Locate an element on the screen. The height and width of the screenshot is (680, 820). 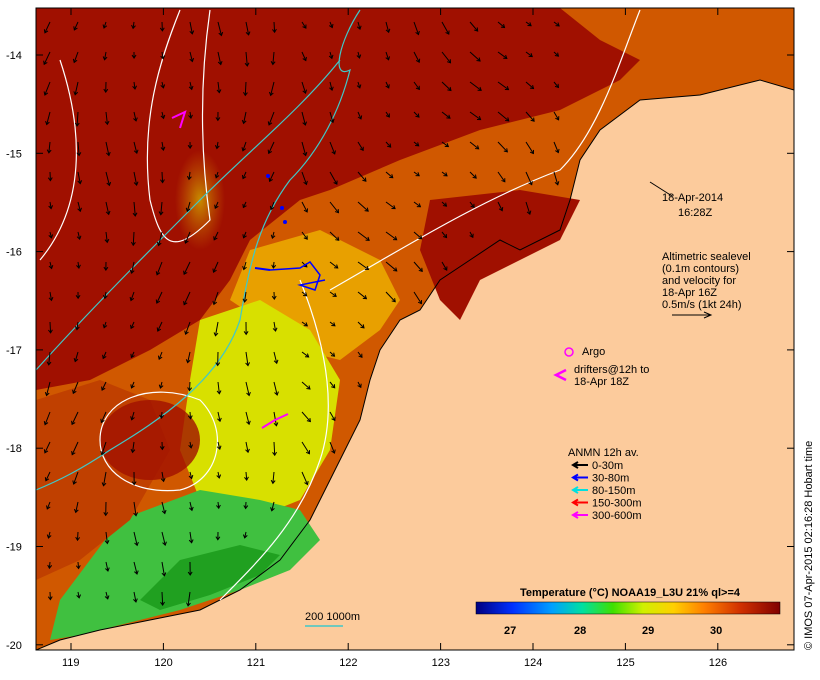
anmn-label: 30-80m is located at coordinates (610, 479).